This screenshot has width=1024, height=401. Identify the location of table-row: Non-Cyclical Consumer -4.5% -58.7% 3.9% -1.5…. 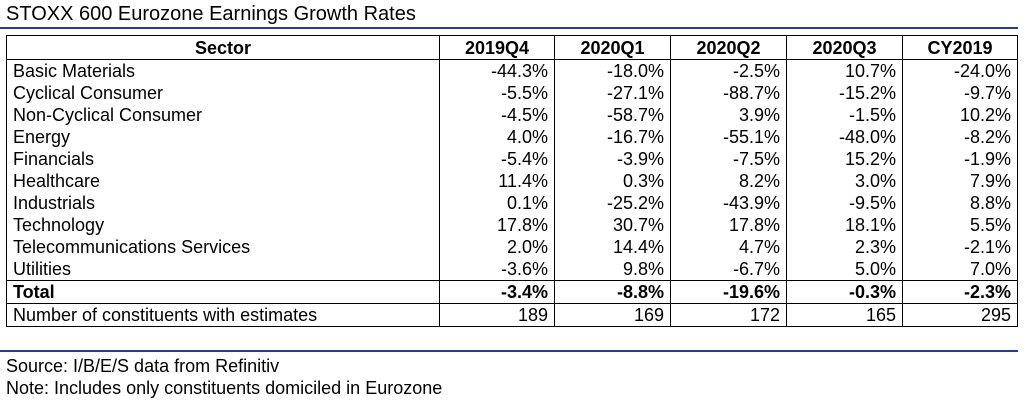
(512, 115).